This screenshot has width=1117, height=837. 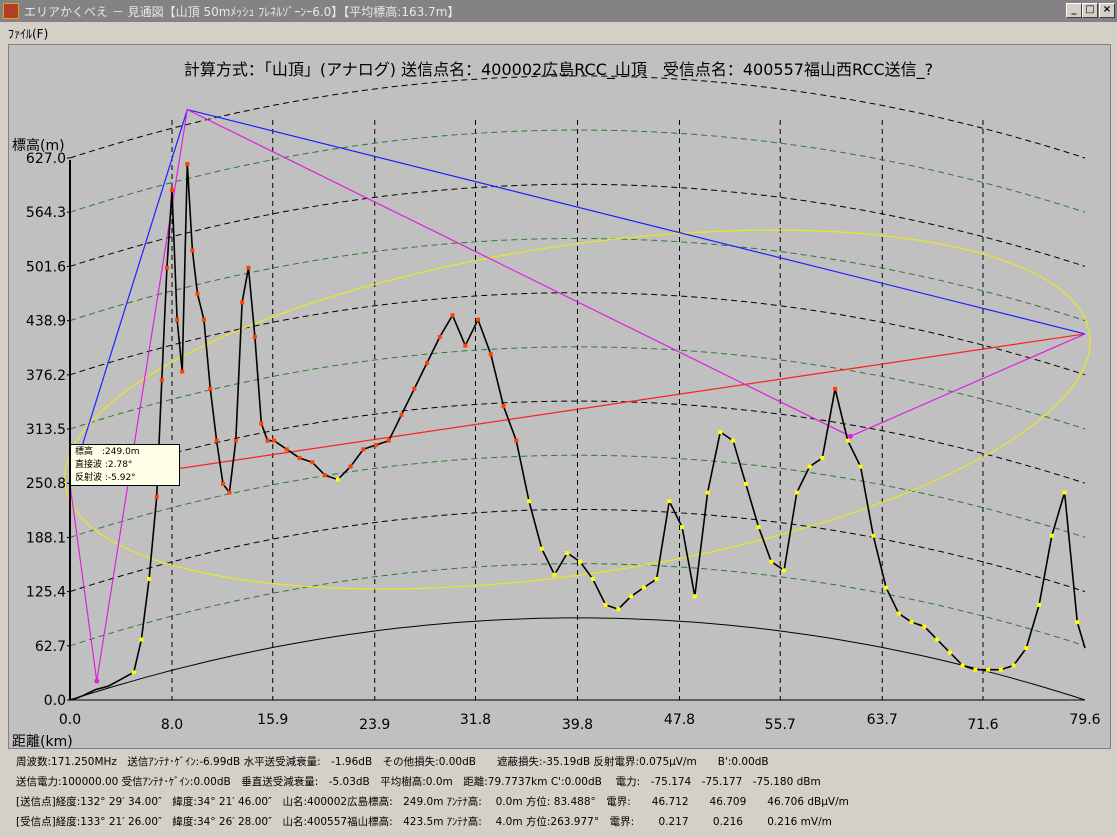 What do you see at coordinates (55, 701) in the screenshot?
I see `y-tick-label: 0.0` at bounding box center [55, 701].